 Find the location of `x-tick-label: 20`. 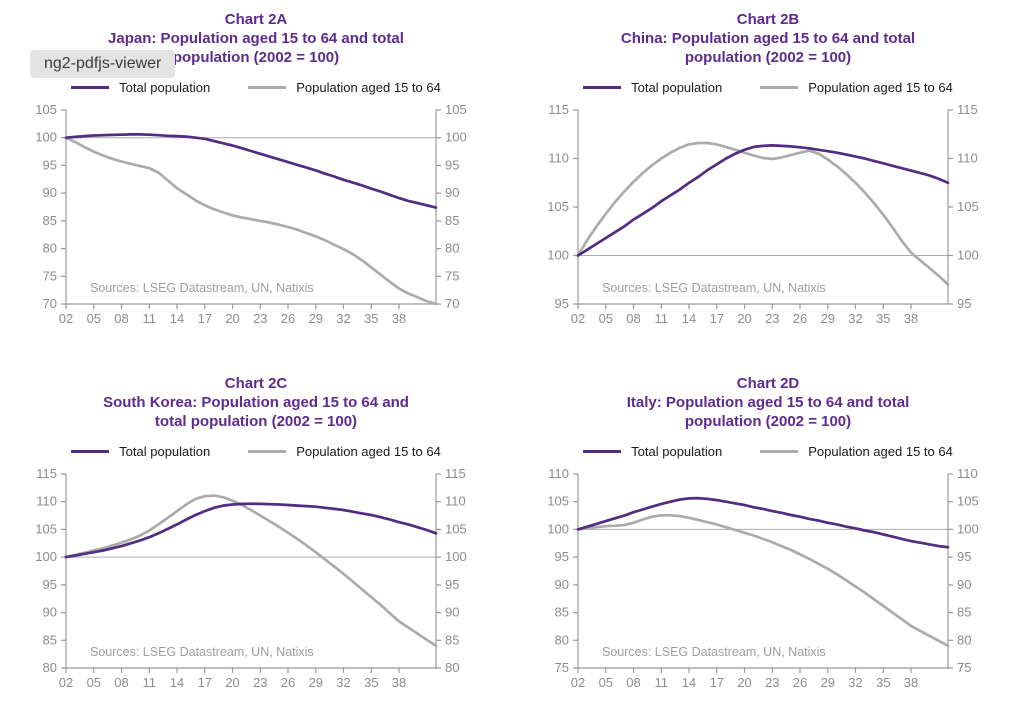

x-tick-label: 20 is located at coordinates (744, 682).